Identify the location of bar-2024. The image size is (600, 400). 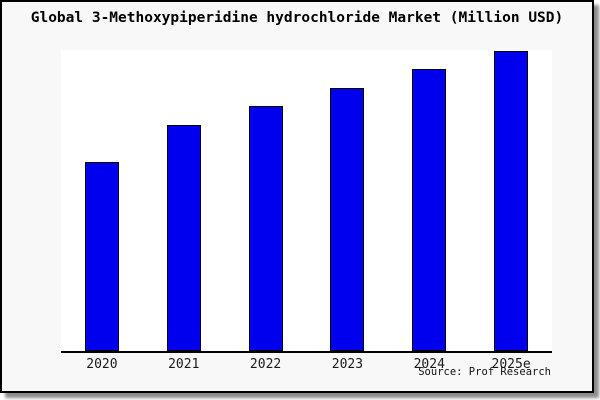
(429, 210).